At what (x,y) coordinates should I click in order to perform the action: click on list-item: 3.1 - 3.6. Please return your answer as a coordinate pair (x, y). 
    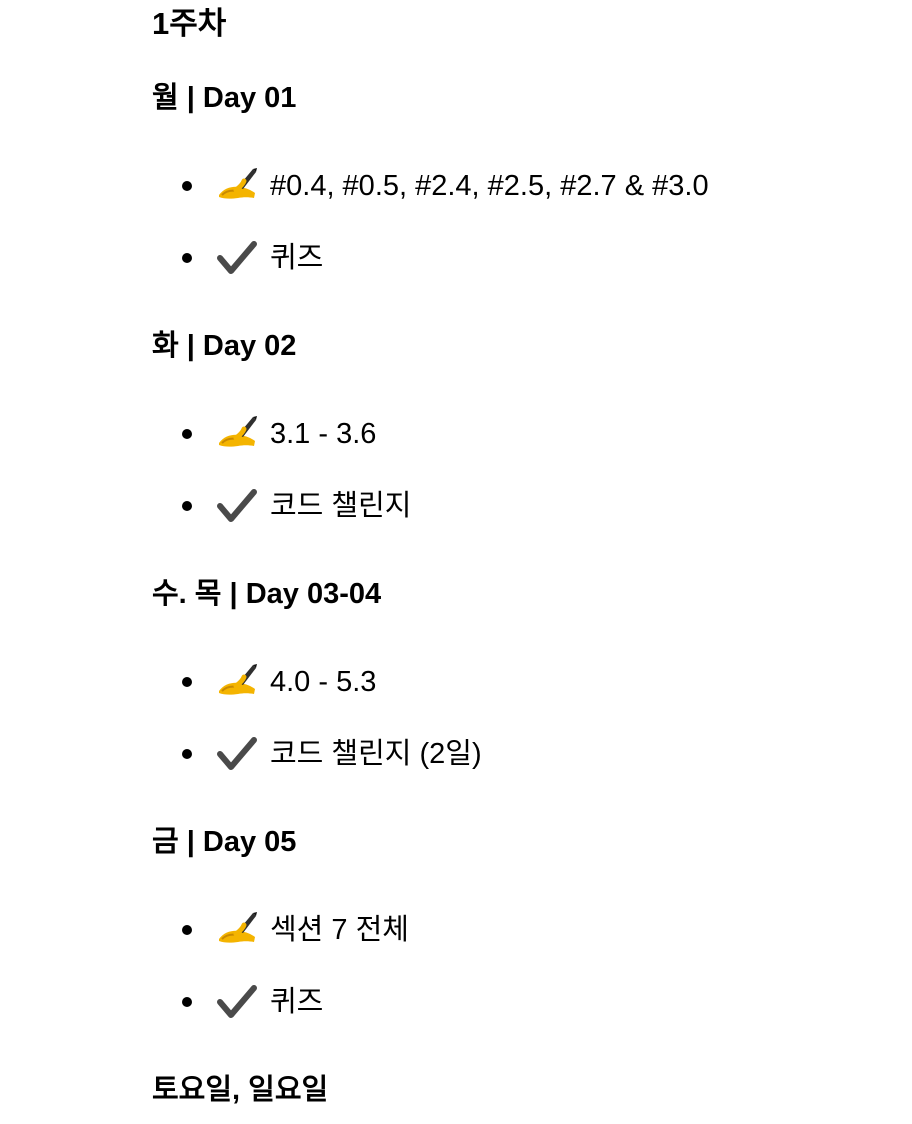
    Looking at the image, I should click on (264, 434).